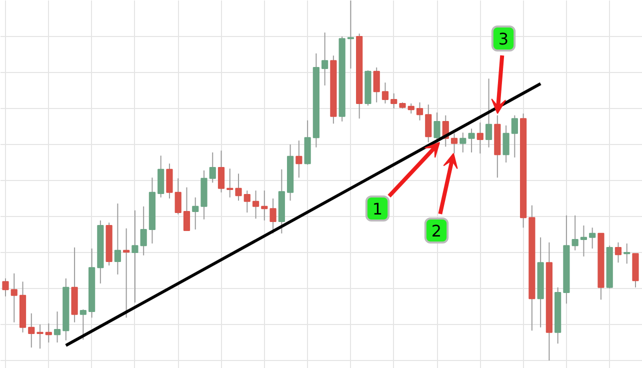 The image size is (642, 368). I want to click on annotation: 3, so click(503, 39).